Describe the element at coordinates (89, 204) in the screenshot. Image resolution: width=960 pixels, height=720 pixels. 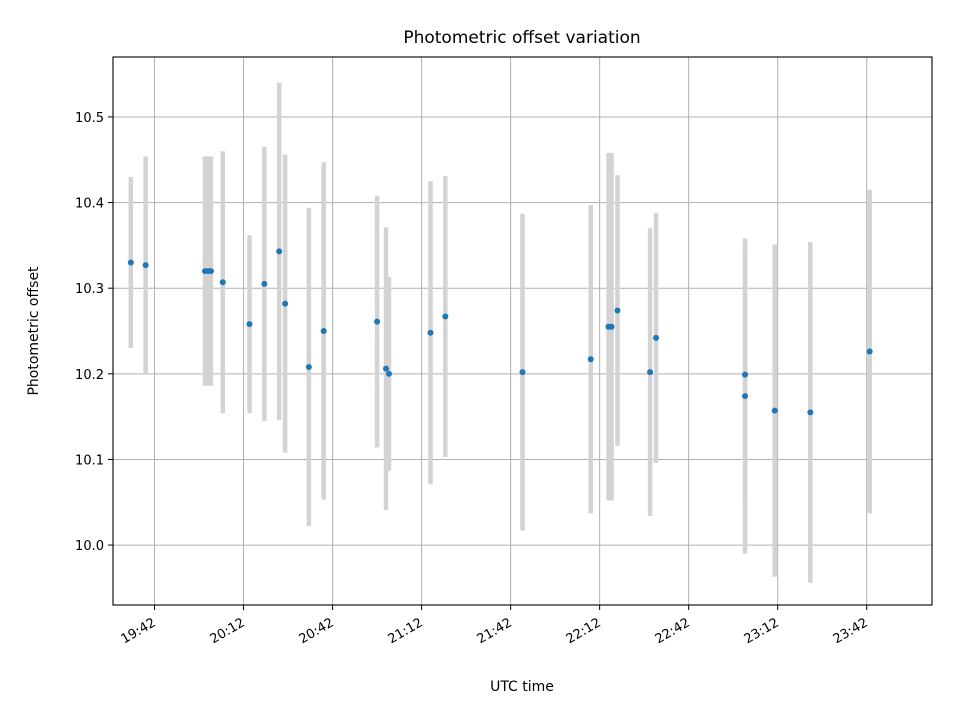
I see `y-tick-label: 10.4` at that location.